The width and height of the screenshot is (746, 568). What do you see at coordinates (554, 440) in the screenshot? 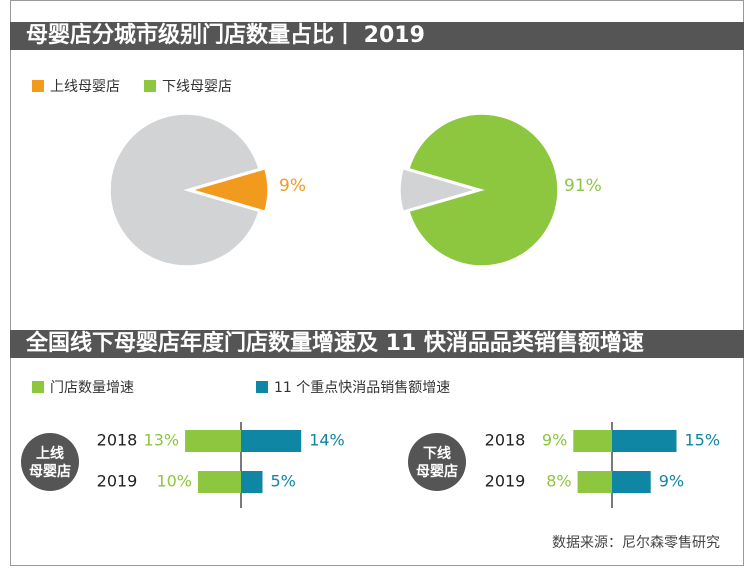
I see `bar-group-1-store-growth-label-2018: 9%` at bounding box center [554, 440].